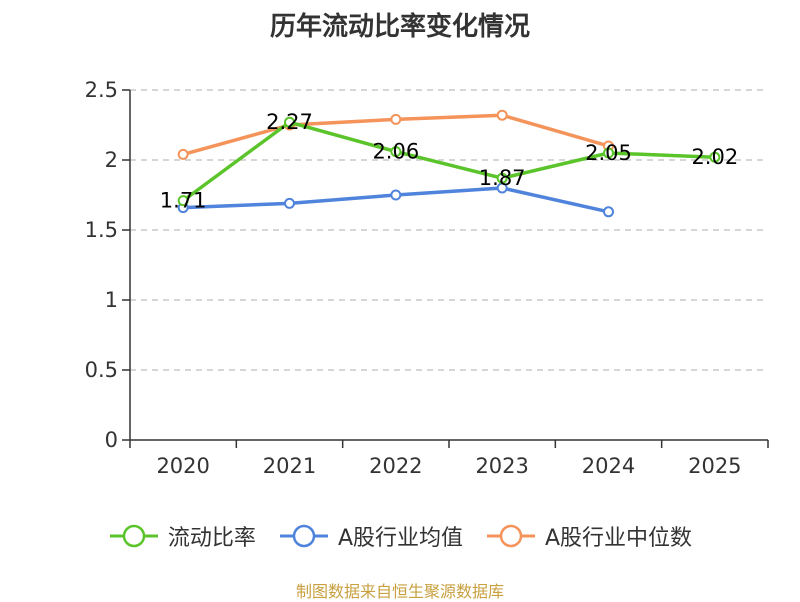 Image resolution: width=800 pixels, height=602 pixels. I want to click on legend-item: 流动比率, so click(182, 536).